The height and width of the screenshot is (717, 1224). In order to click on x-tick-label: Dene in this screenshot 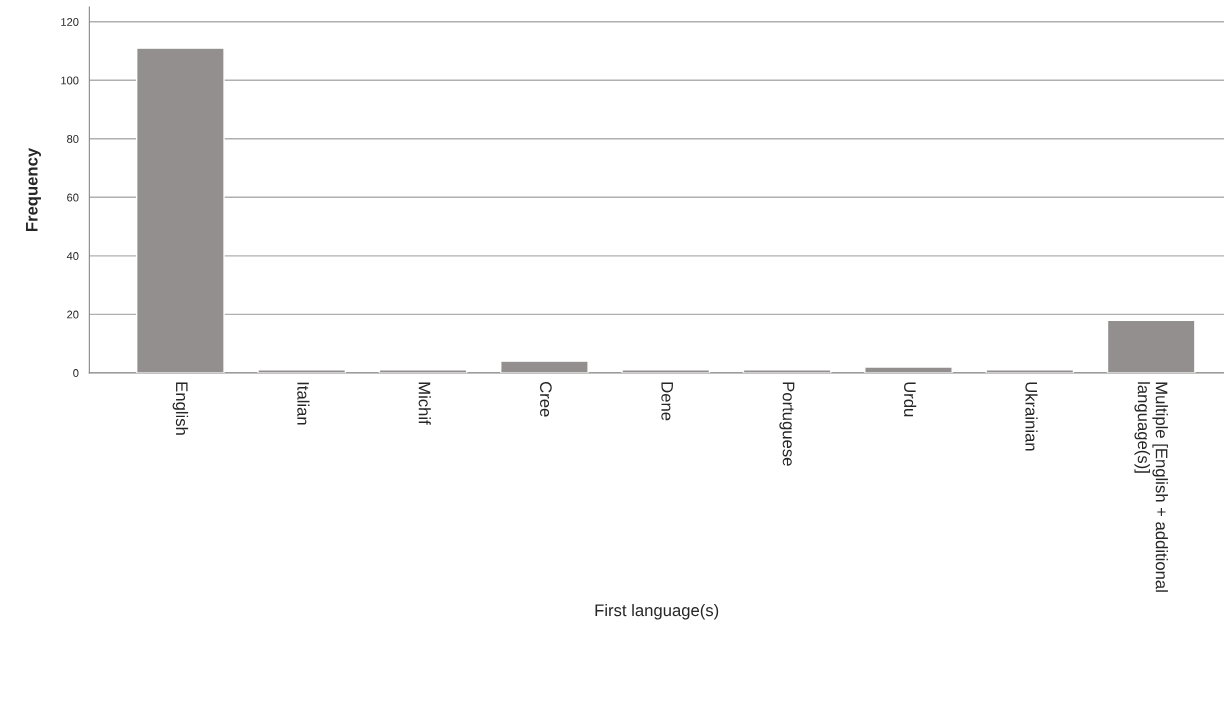, I will do `click(667, 401)`.